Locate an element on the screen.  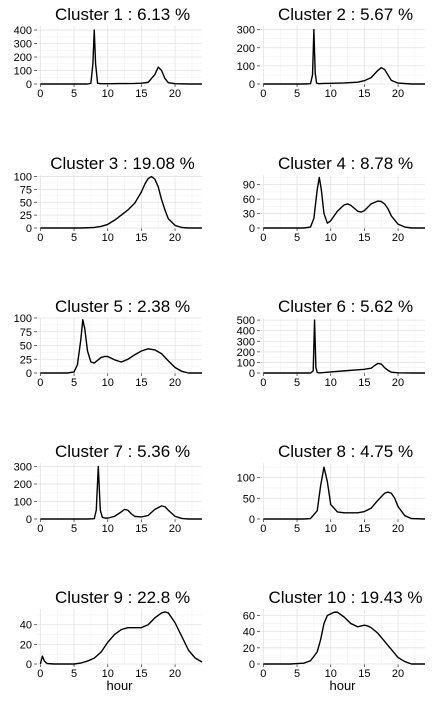
y-tick-label: 40 is located at coordinates (249, 633).